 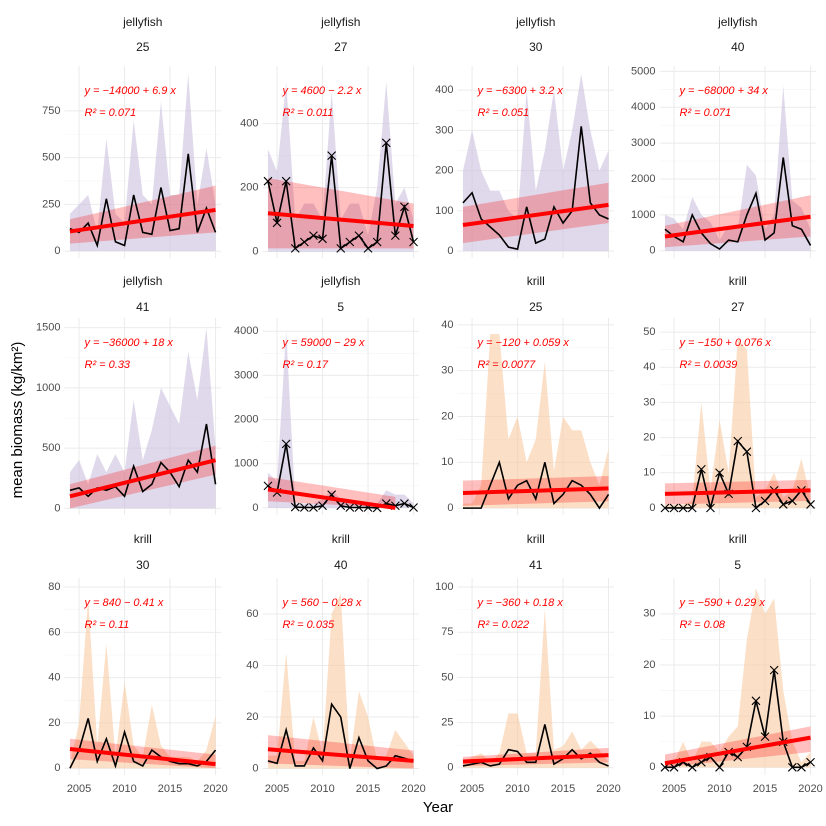 I want to click on panel-subtitle: 5, so click(x=737, y=565).